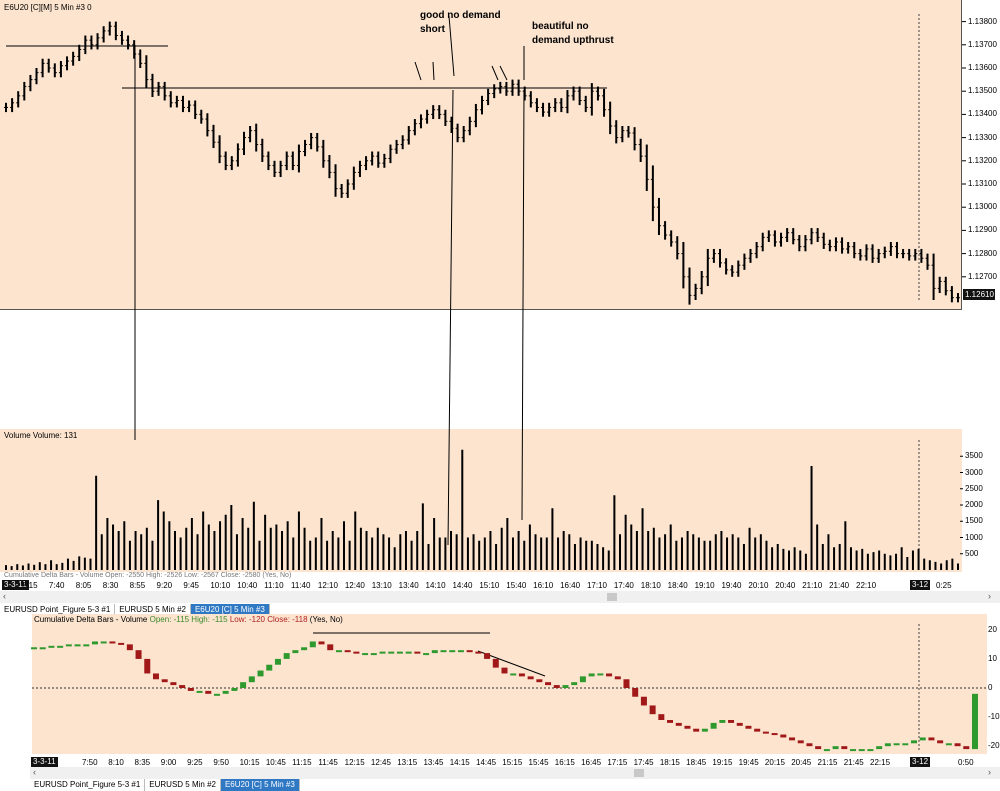 The image size is (1000, 791). Describe the element at coordinates (643, 762) in the screenshot. I see `time-axis-bottom-label: 17:45` at that location.